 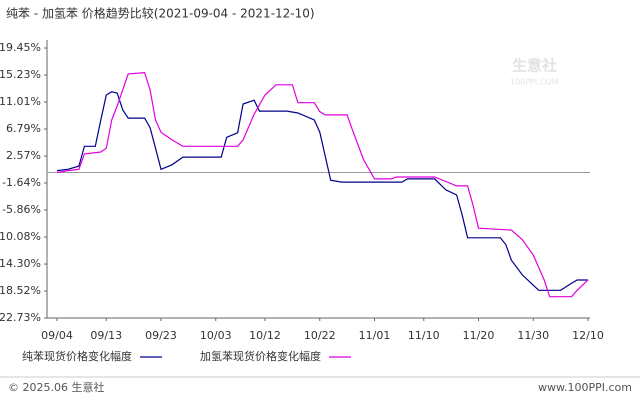 I want to click on x-tick-label: 11/30, so click(x=533, y=335).